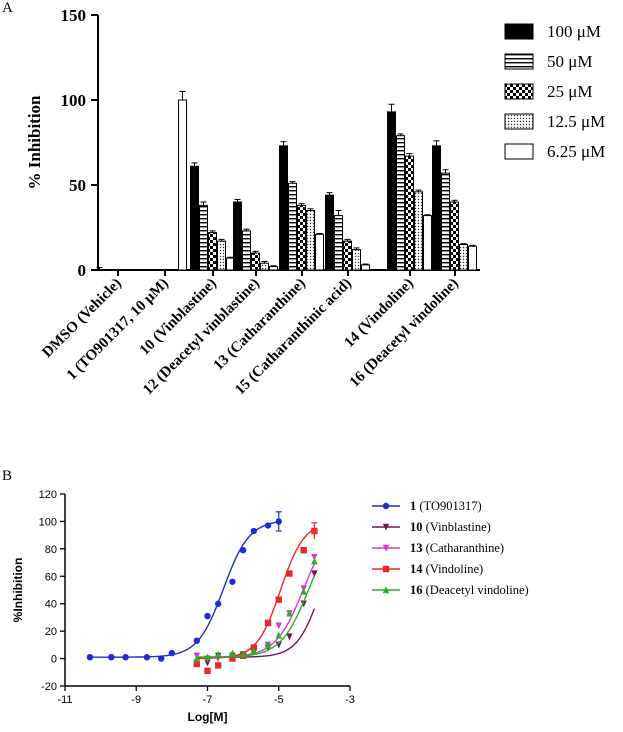 This screenshot has height=732, width=623. What do you see at coordinates (279, 700) in the screenshot?
I see `x-tick-label: -5` at bounding box center [279, 700].